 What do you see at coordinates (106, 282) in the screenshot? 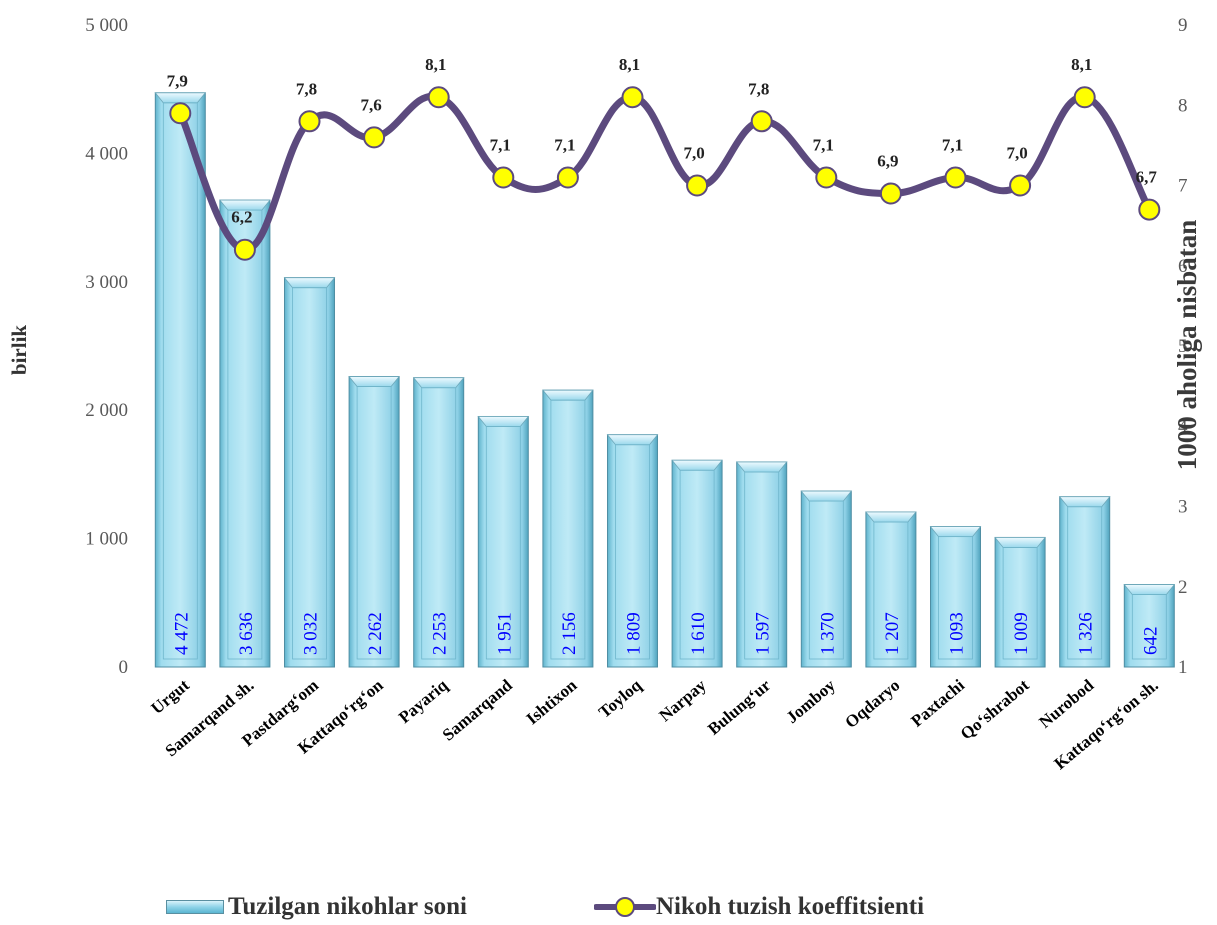
I see `y-left-tick-label: 3 000` at bounding box center [106, 282].